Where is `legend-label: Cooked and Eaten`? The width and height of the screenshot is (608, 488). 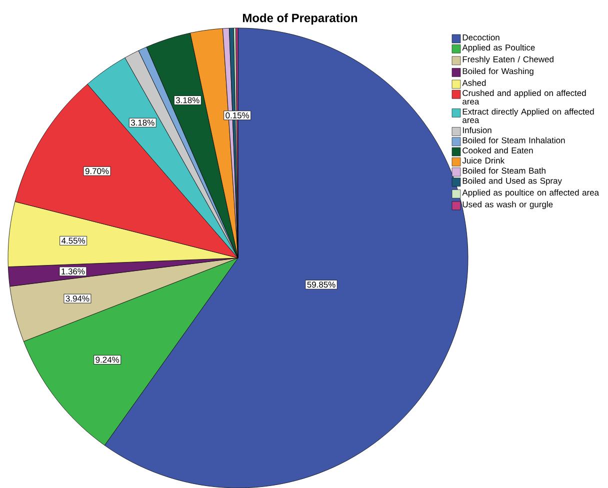
legend-label: Cooked and Eaten is located at coordinates (497, 150).